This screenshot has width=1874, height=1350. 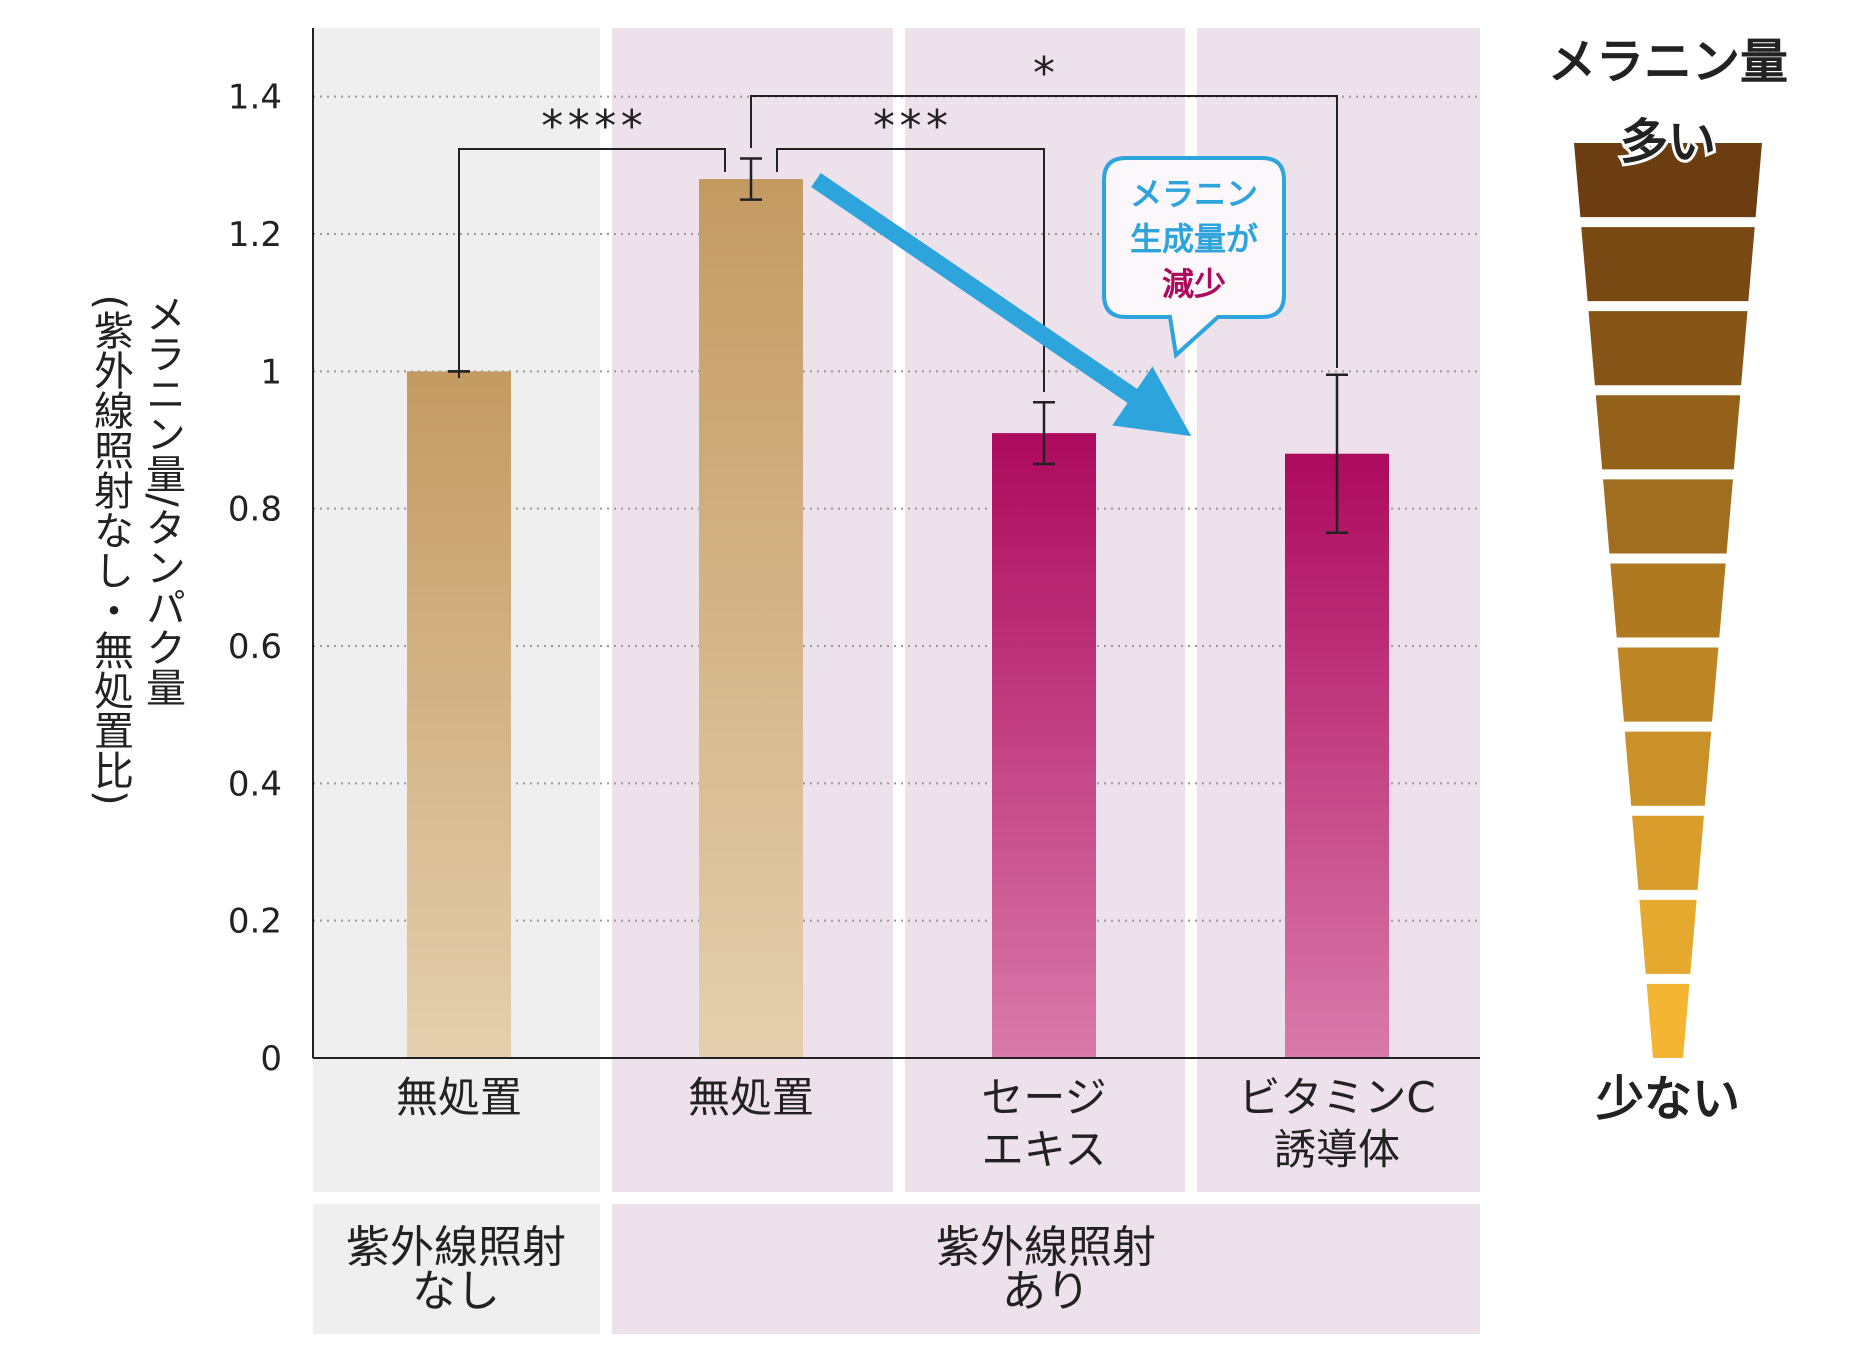 What do you see at coordinates (110, 549) in the screenshot?
I see `y-axis-label-sub: (紫外線照射なし・無処置比)` at bounding box center [110, 549].